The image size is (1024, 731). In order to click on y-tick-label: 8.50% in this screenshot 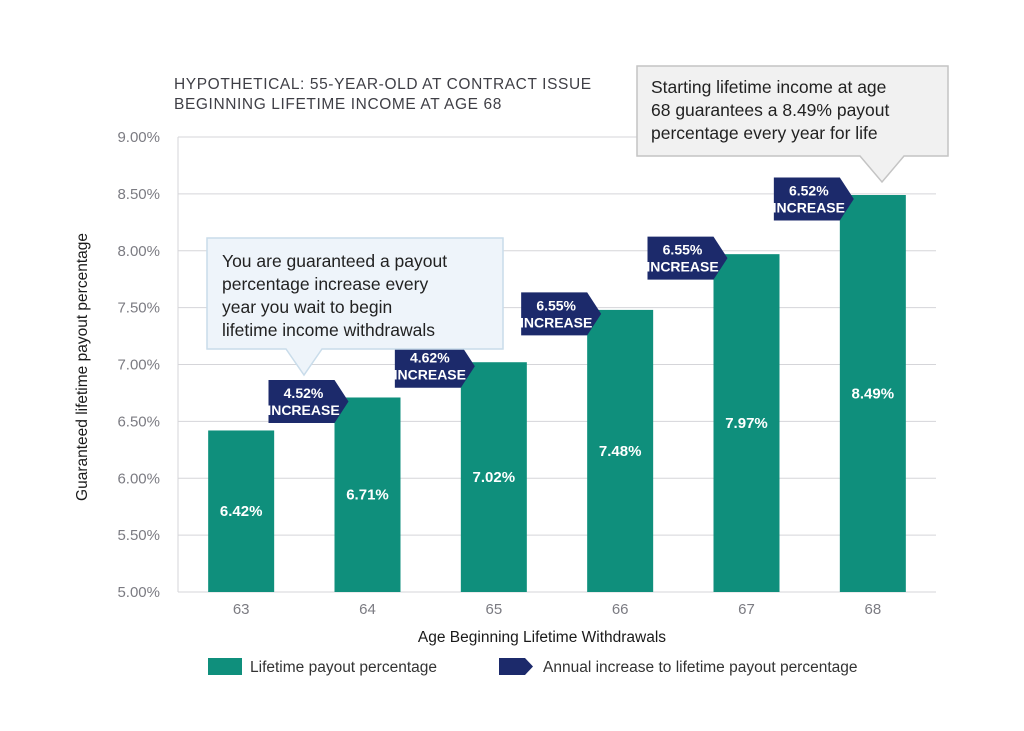, I will do `click(138, 194)`.